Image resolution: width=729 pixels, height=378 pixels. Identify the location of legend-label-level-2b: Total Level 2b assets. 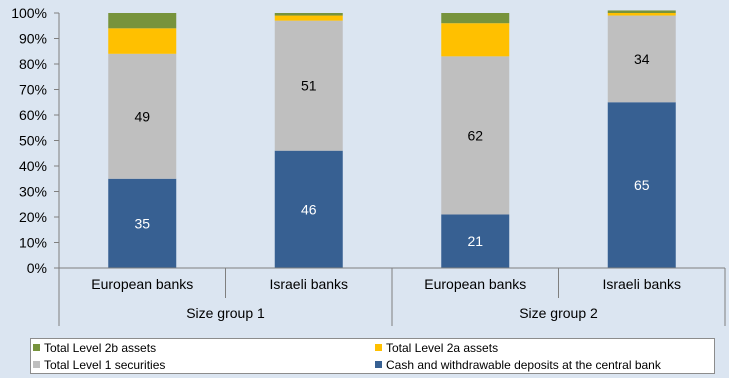
(100, 347).